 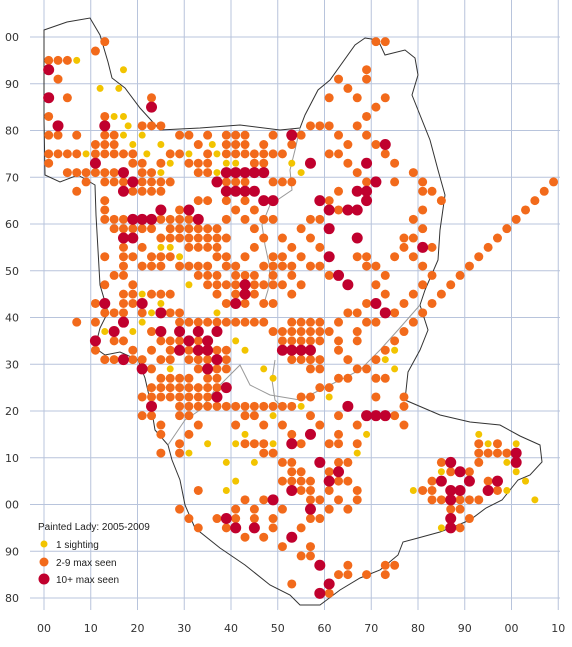 What do you see at coordinates (12, 131) in the screenshot?
I see `y-axis-label: 80` at bounding box center [12, 131].